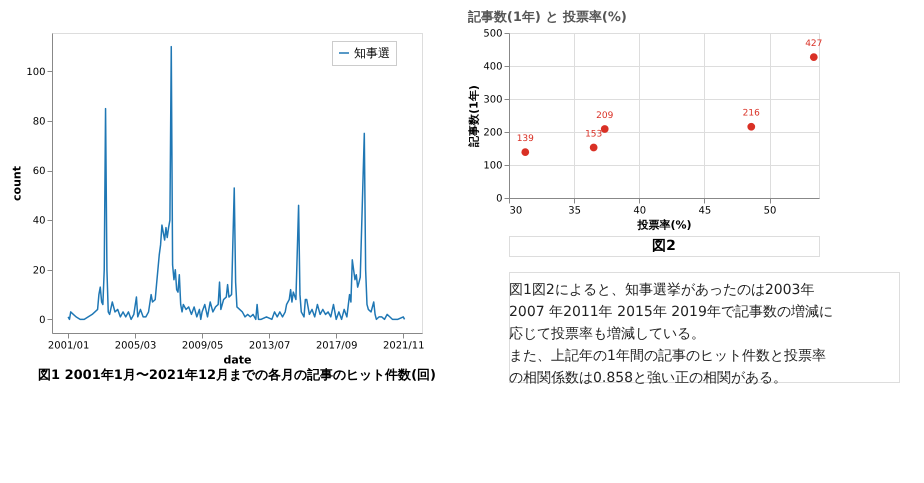  What do you see at coordinates (492, 34) in the screenshot?
I see `y-tick-label: 500` at bounding box center [492, 34].